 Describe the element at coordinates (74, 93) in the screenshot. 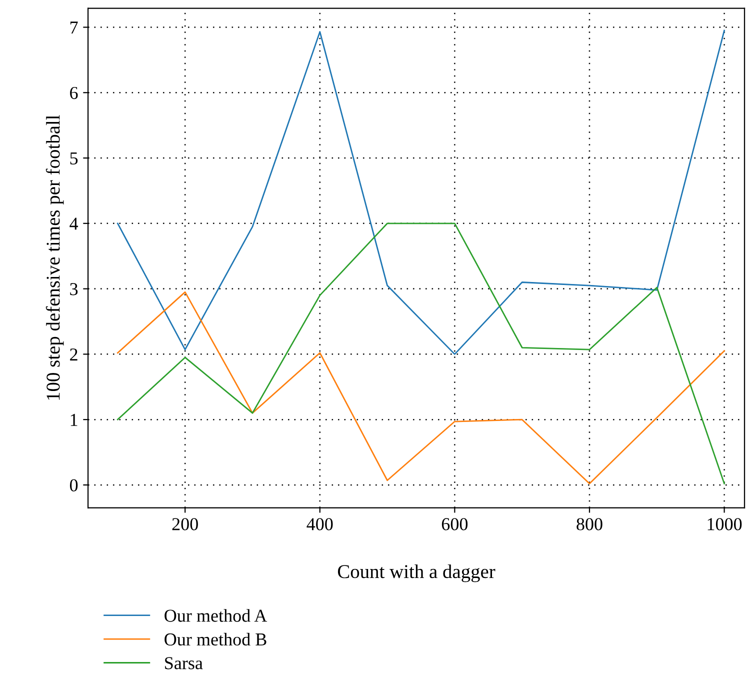

I see `y-tick-label: 6` at that location.